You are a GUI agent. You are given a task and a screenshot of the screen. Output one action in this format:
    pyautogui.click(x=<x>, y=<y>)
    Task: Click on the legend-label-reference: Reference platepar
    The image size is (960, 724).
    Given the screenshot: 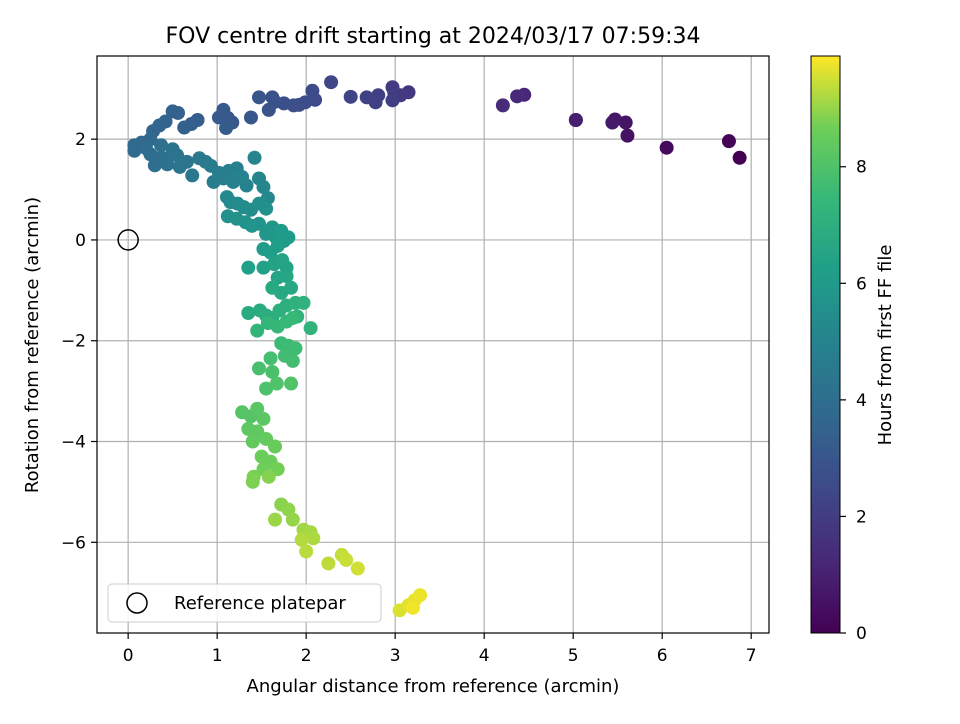 What is the action you would take?
    pyautogui.click(x=260, y=603)
    